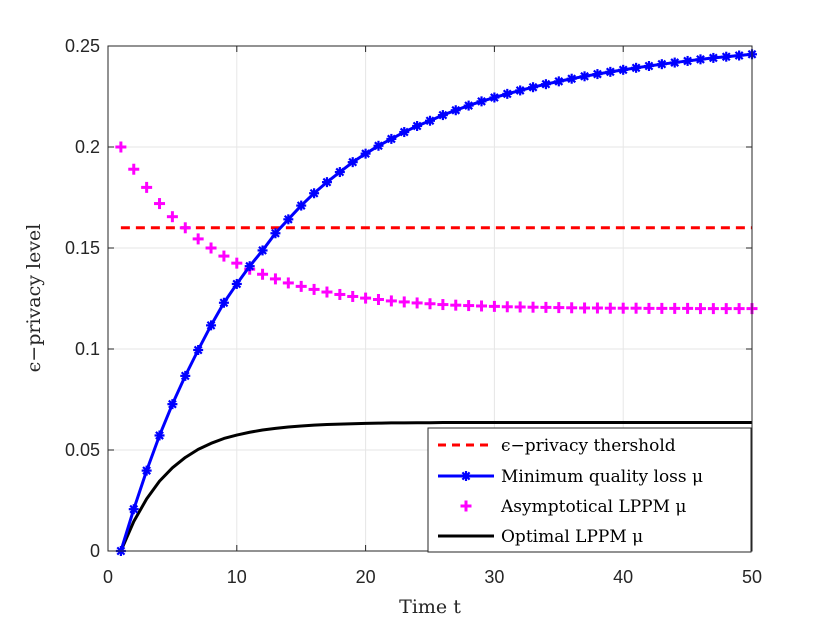 The height and width of the screenshot is (623, 830). What do you see at coordinates (366, 577) in the screenshot?
I see `x-tick-label: 20` at bounding box center [366, 577].